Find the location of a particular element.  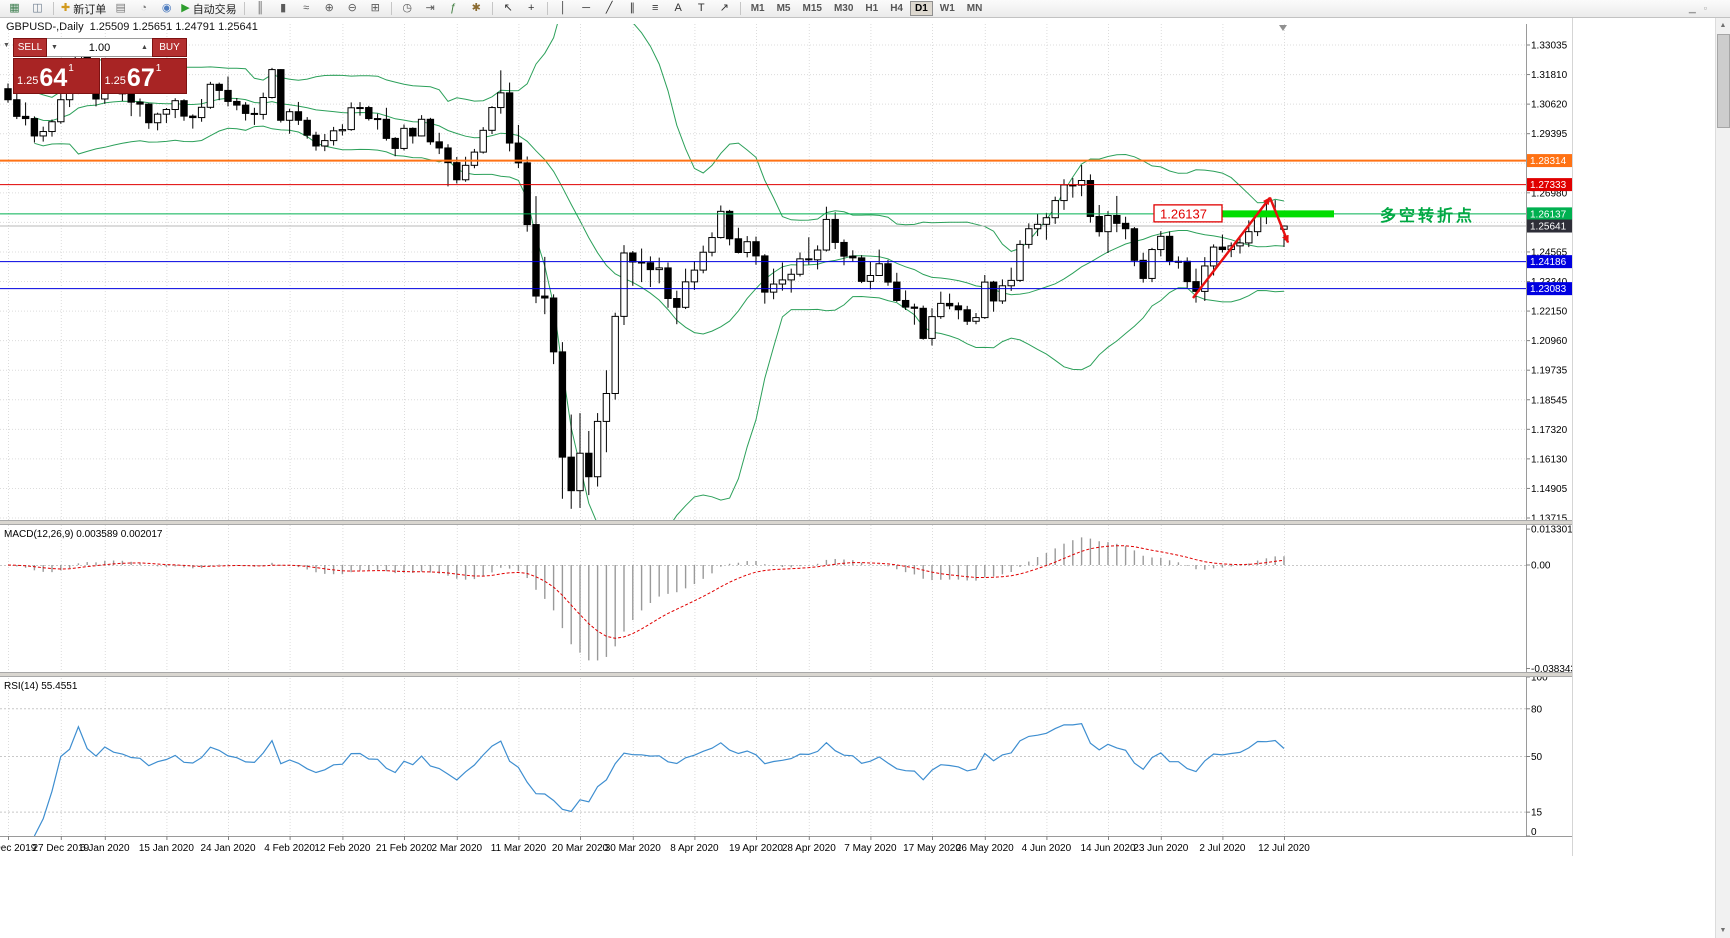

price-tag-label: 1.23083 is located at coordinates (1548, 289).